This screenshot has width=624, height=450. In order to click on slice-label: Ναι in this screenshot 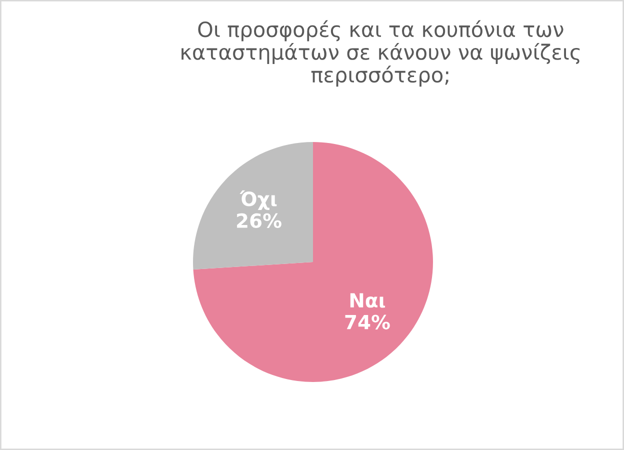, I will do `click(368, 300)`.